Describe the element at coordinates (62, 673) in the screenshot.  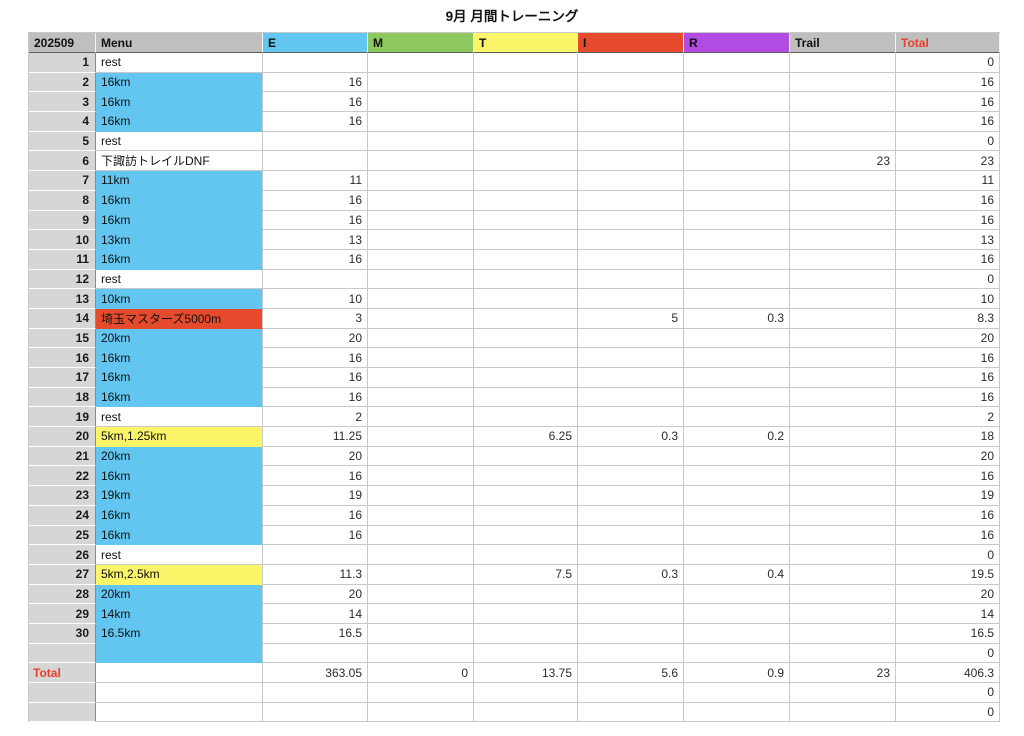
I see `total-row-label: Total` at that location.